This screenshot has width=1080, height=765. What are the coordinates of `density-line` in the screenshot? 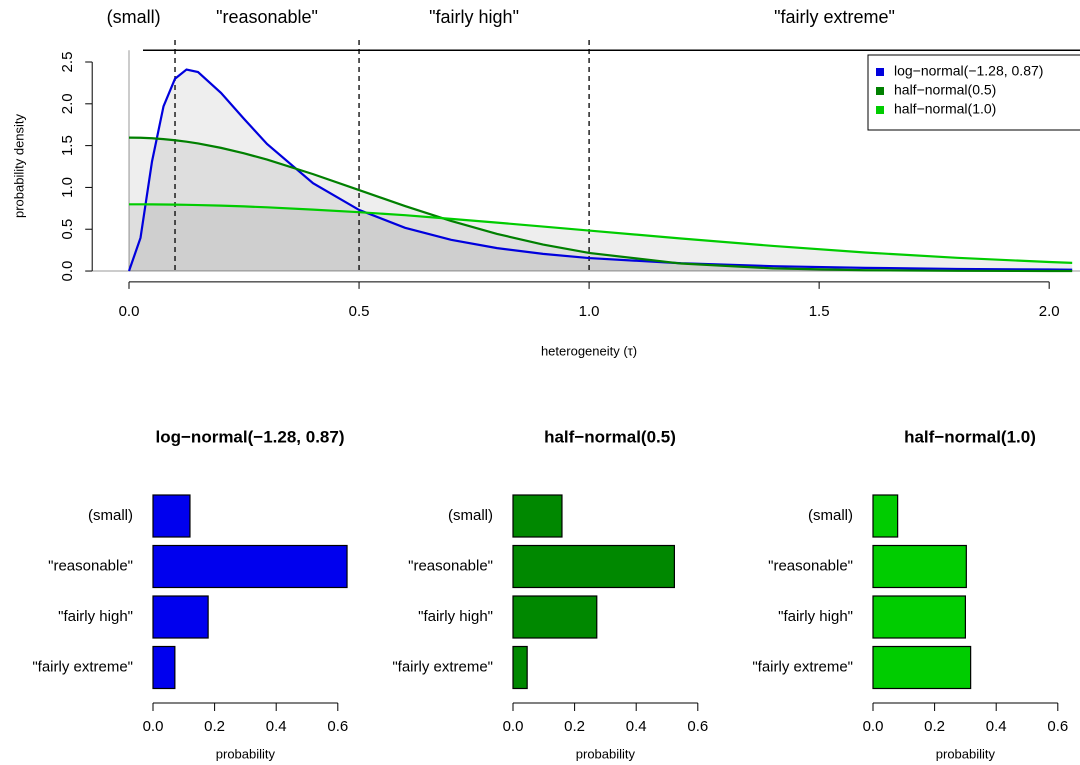 It's located at (601, 233).